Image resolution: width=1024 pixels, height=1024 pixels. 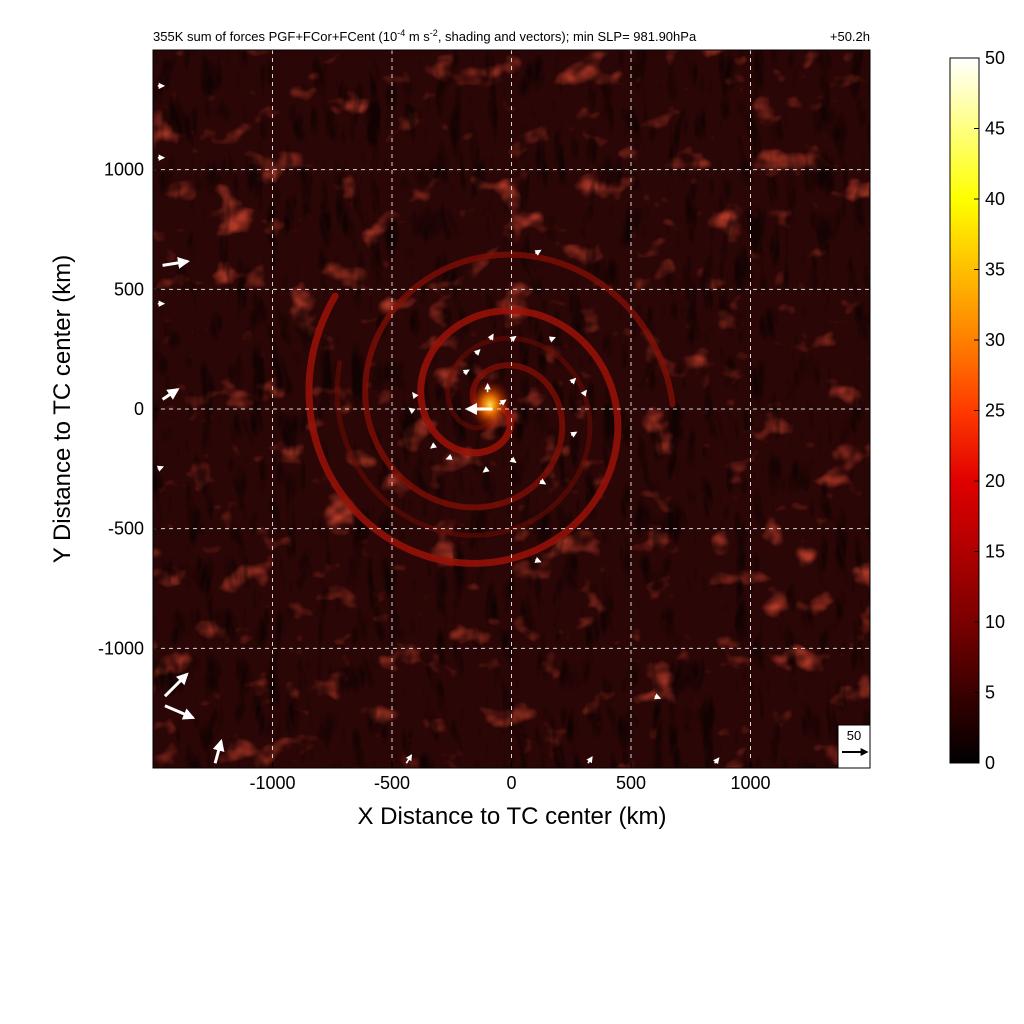 What do you see at coordinates (995, 58) in the screenshot?
I see `colorbar-tick-label: 50` at bounding box center [995, 58].